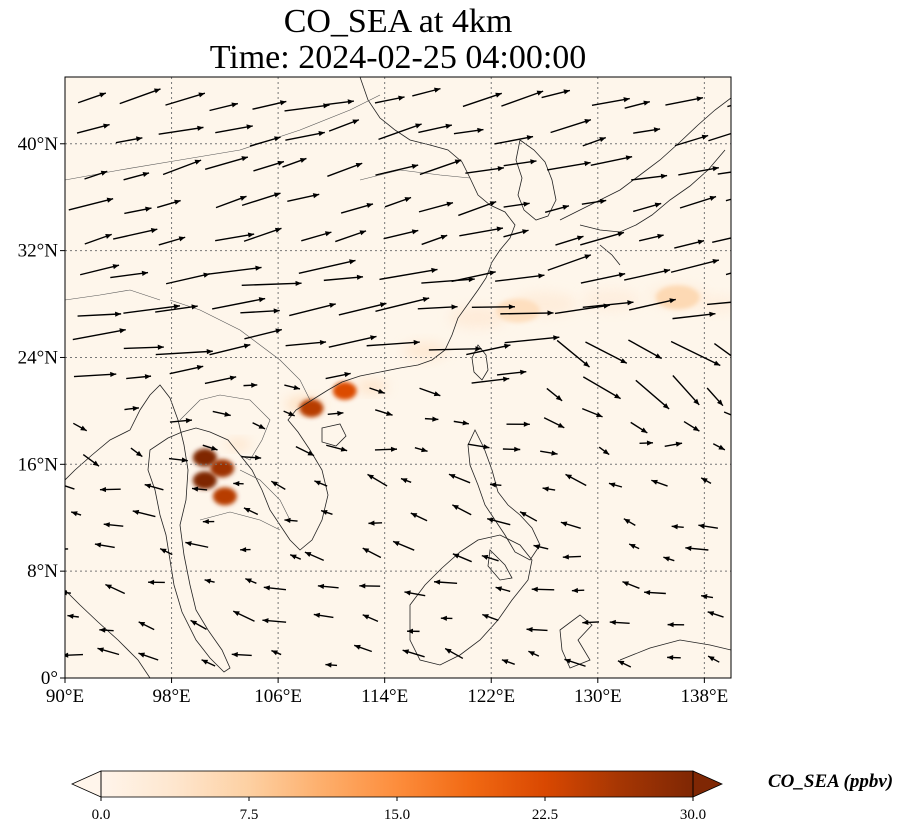 The image size is (916, 836). I want to click on map-title-line1: CO_SEA at 4km, so click(398, 21).